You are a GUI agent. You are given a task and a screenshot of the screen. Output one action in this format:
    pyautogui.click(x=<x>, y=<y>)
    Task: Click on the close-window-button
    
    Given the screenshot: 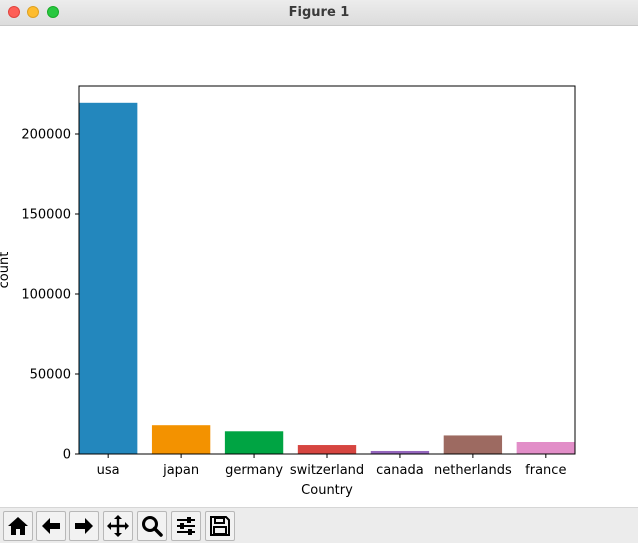 What is the action you would take?
    pyautogui.click(x=14, y=12)
    